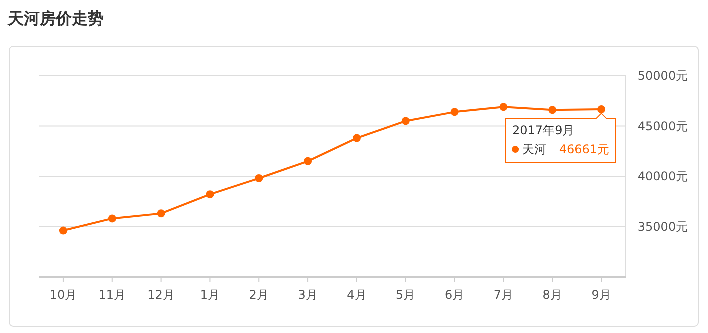 Image resolution: width=708 pixels, height=333 pixels. I want to click on x-tick-label: 10月, so click(64, 295).